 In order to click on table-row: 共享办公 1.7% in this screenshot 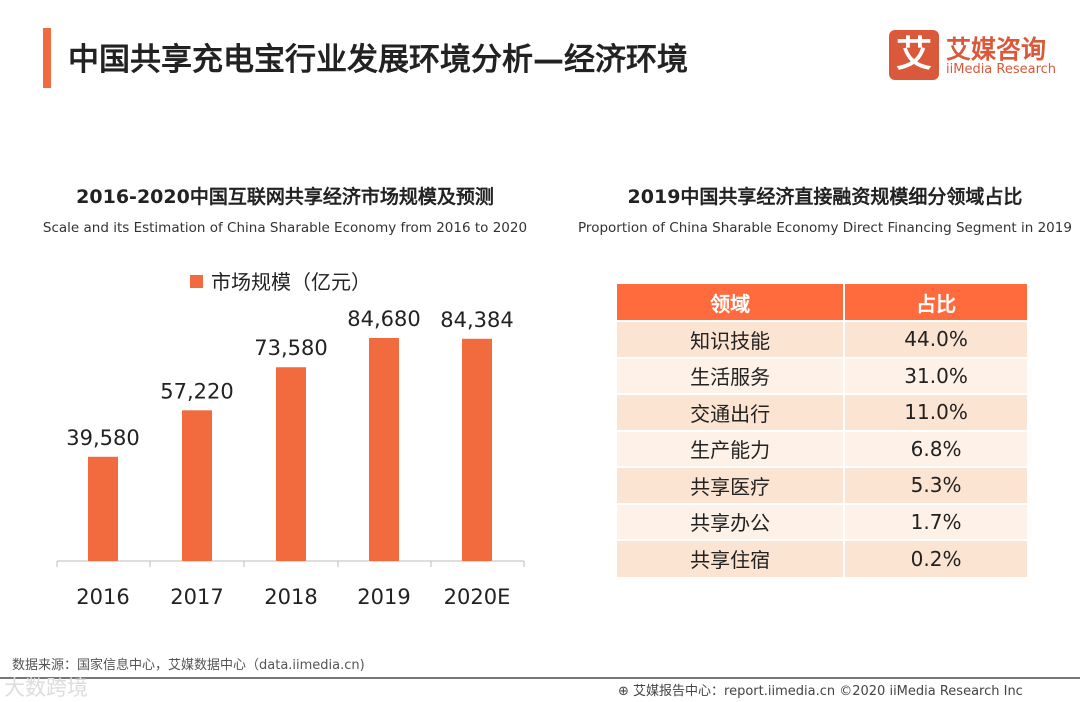, I will do `click(823, 521)`.